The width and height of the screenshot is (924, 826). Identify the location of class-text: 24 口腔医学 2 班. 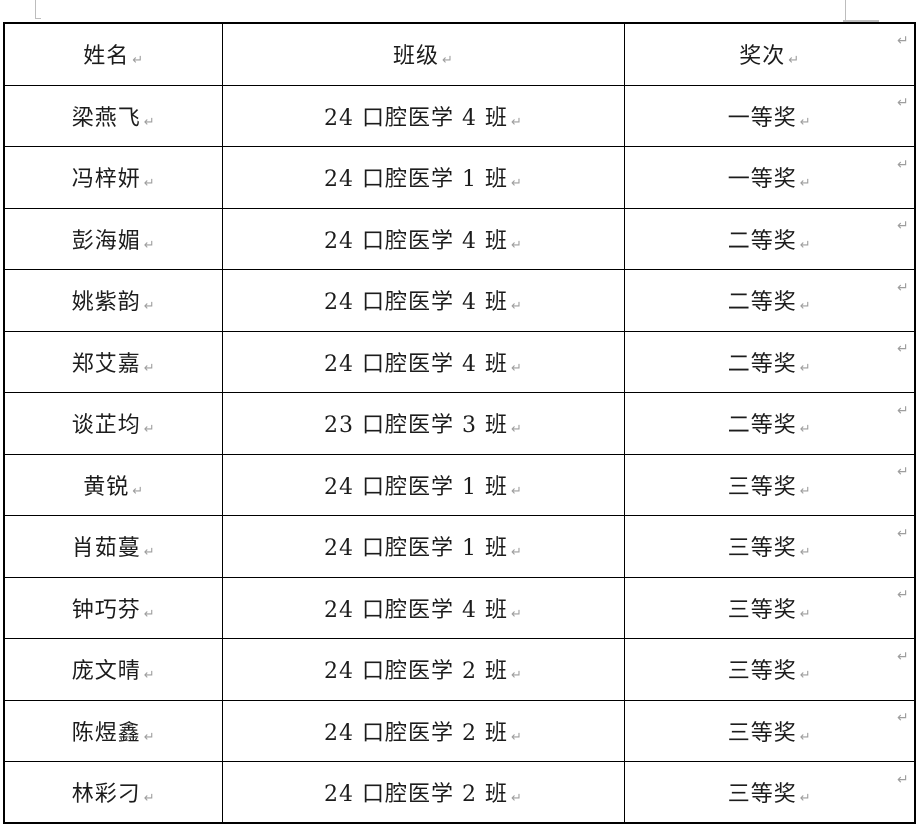
(416, 672).